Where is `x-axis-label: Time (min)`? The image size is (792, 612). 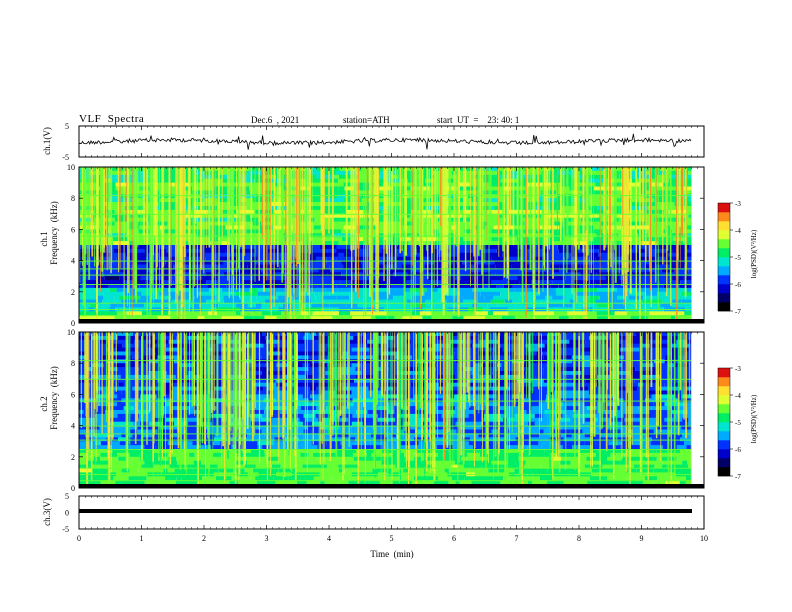
x-axis-label: Time (min) is located at coordinates (392, 554).